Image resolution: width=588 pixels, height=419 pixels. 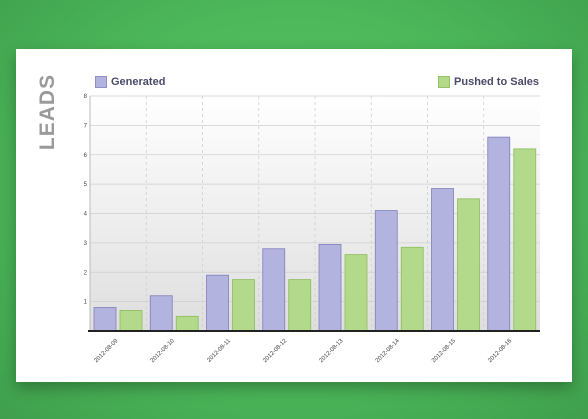 I want to click on x-tick-label: 2012-08-10, so click(x=163, y=351).